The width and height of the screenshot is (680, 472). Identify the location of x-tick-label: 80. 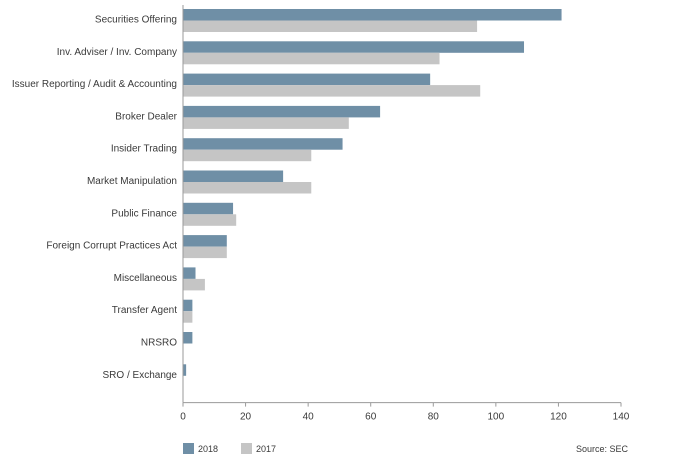
(434, 417).